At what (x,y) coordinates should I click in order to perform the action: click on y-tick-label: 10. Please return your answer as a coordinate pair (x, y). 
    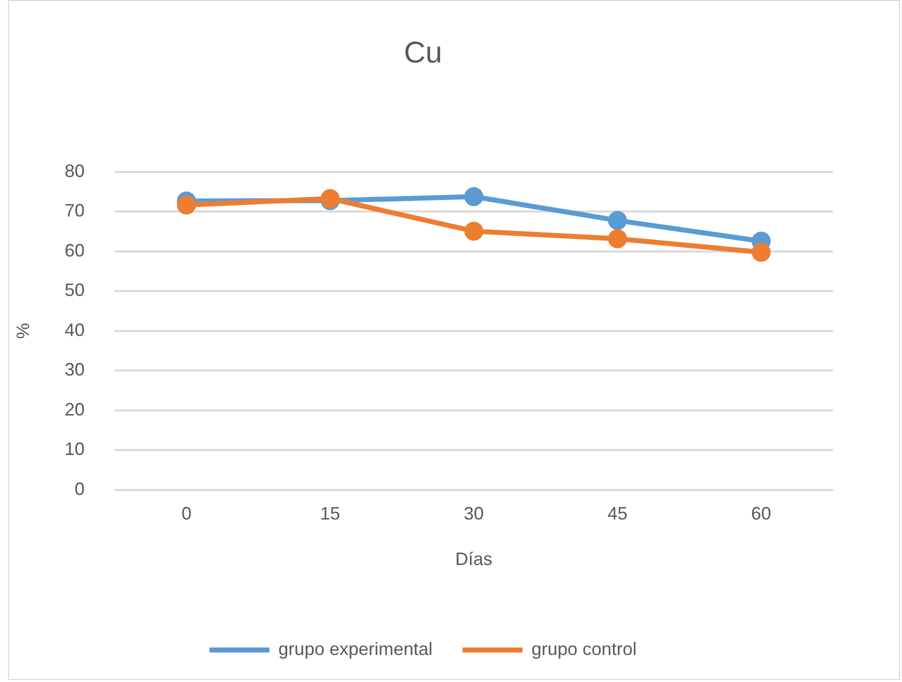
    Looking at the image, I should click on (74, 449).